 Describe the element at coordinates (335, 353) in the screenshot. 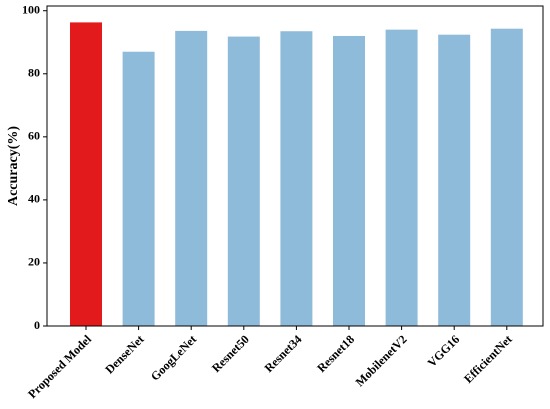

I see `x-tick-label: Resnet18` at that location.